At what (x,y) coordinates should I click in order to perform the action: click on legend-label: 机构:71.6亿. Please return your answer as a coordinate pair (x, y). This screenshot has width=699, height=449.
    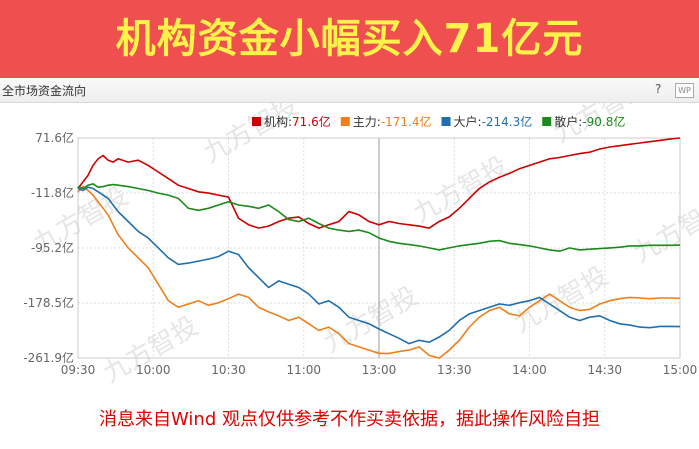
    Looking at the image, I should click on (297, 121).